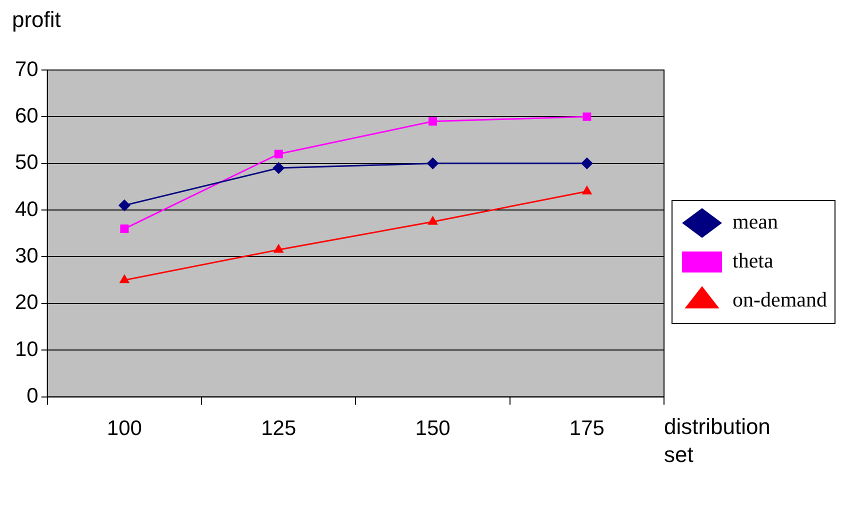 The image size is (851, 522). I want to click on y-tick-label: 40, so click(26, 209).